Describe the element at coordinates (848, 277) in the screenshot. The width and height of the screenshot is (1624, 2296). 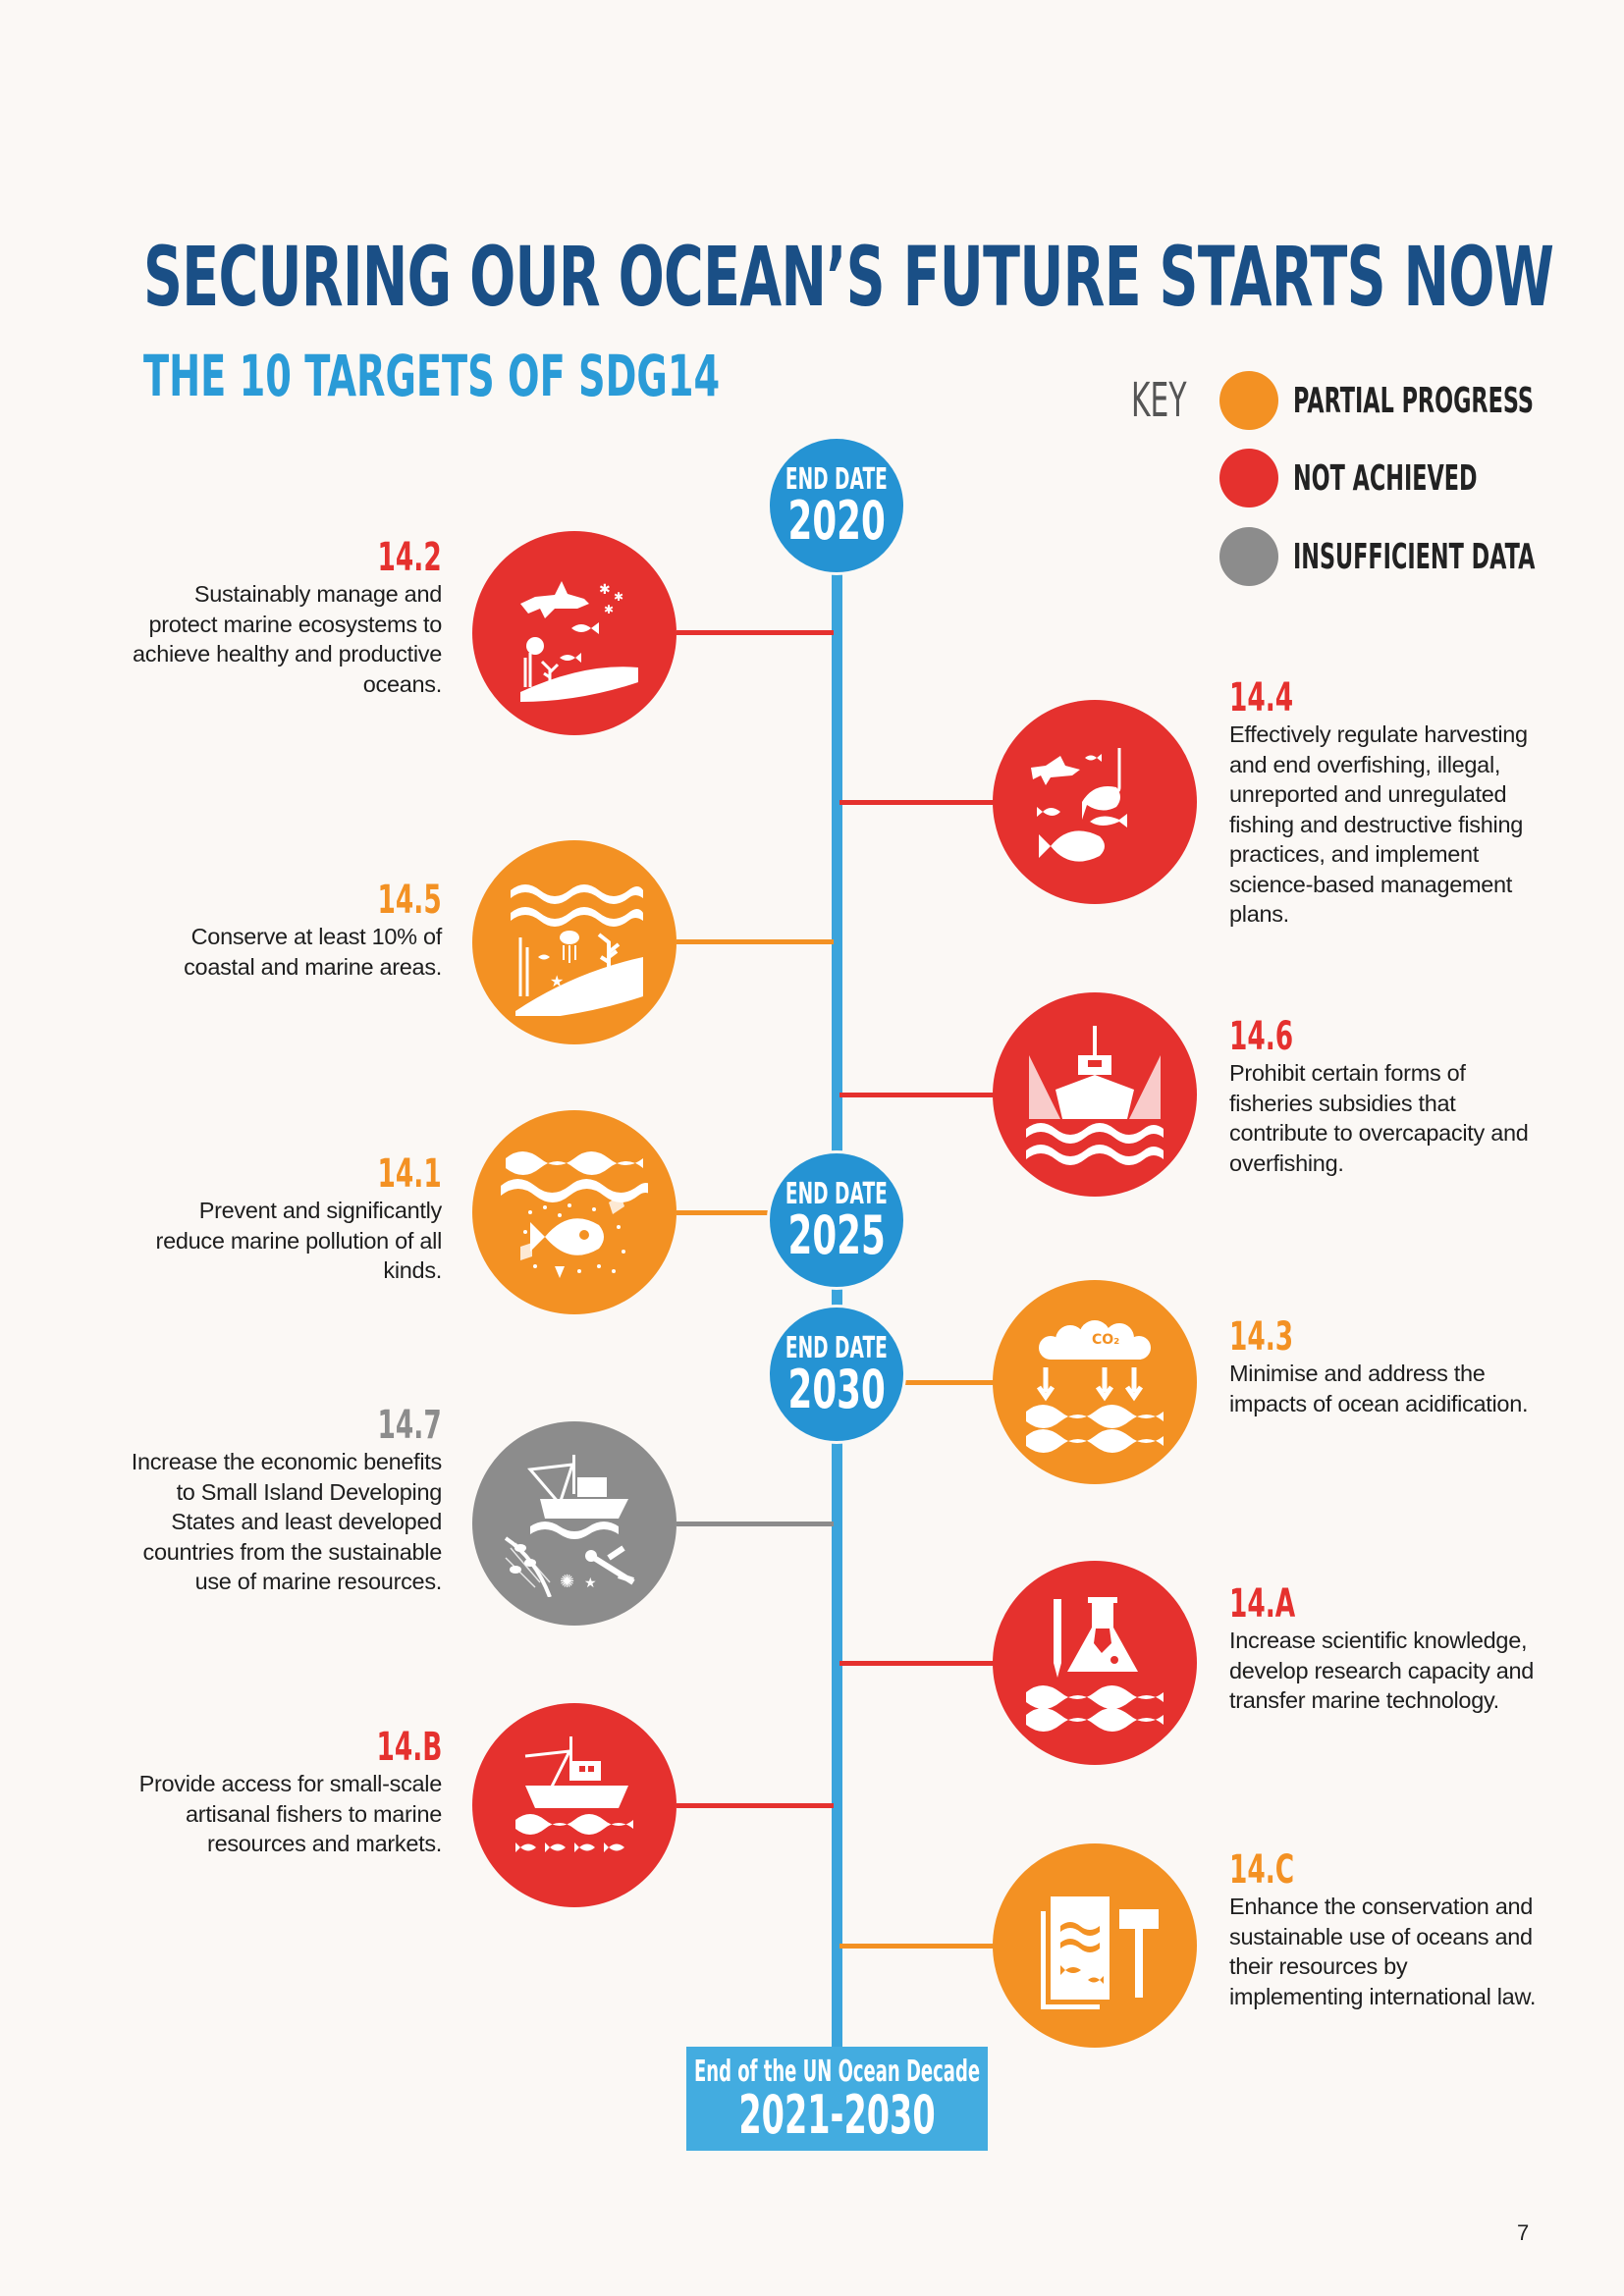
I see `page-title: SECURING OUR OCEAN’S FUTURE STARTS NOW` at that location.